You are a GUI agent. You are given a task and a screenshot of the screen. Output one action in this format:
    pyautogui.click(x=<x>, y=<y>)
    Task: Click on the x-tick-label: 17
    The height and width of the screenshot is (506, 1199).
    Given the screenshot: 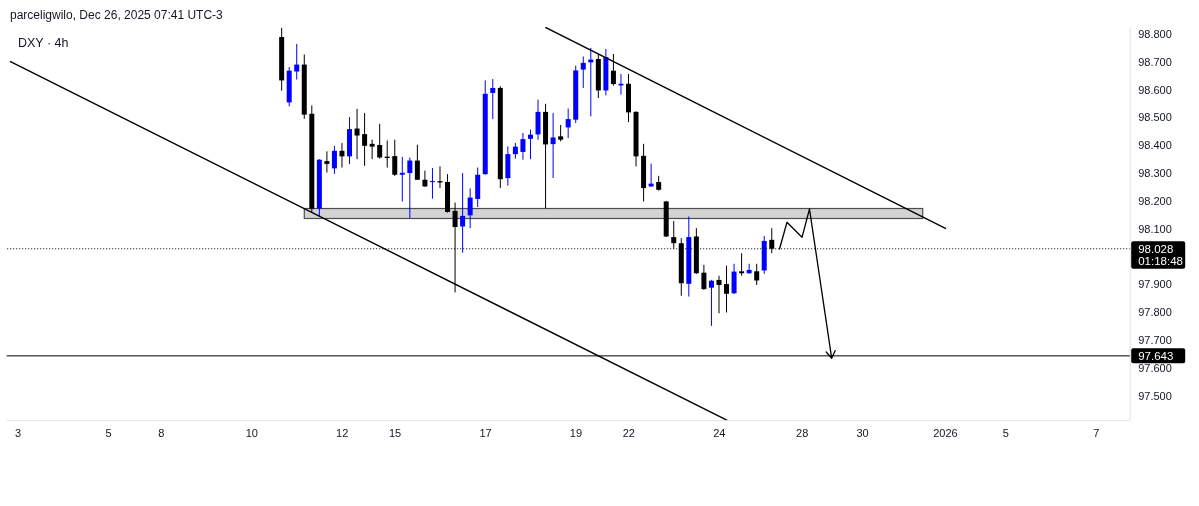 What is the action you would take?
    pyautogui.click(x=485, y=432)
    